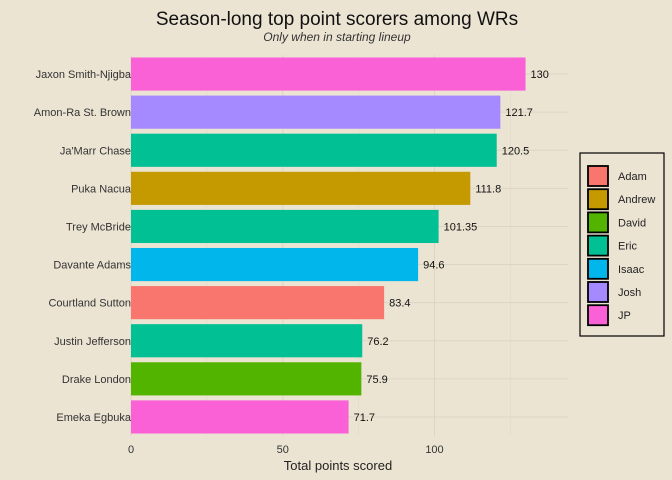 This screenshot has width=672, height=480. What do you see at coordinates (364, 418) in the screenshot?
I see `data-label: 71.7` at bounding box center [364, 418].